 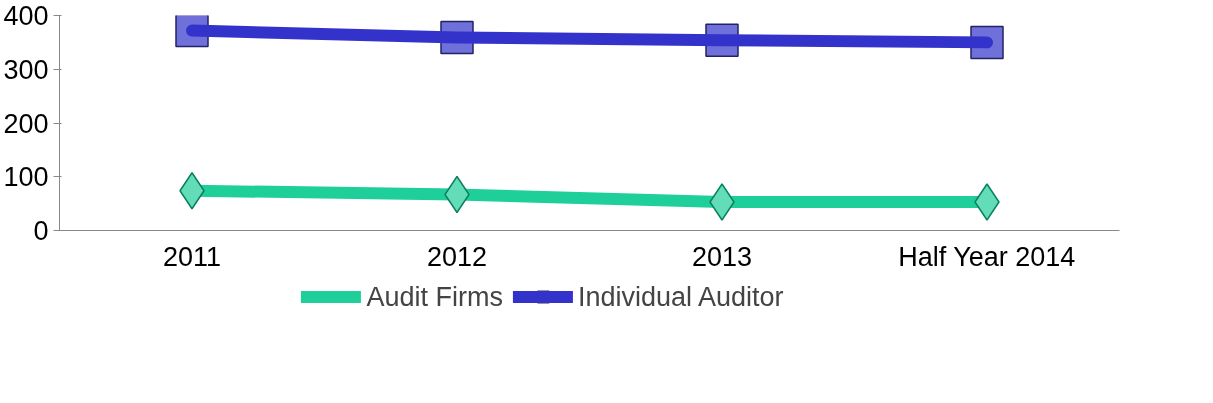 I want to click on legend-label: Individual Auditor, so click(x=680, y=296).